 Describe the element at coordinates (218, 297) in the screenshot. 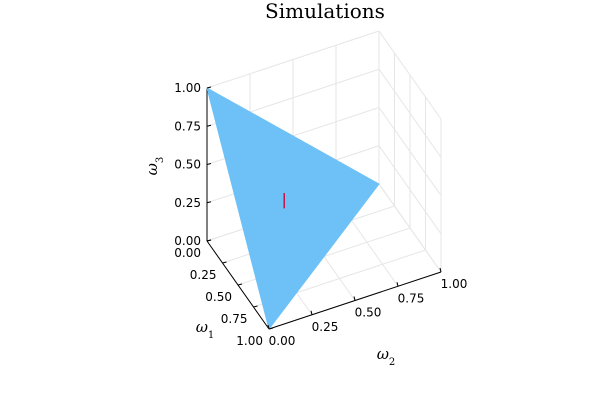

I see `x-tick-label: 0.50` at that location.